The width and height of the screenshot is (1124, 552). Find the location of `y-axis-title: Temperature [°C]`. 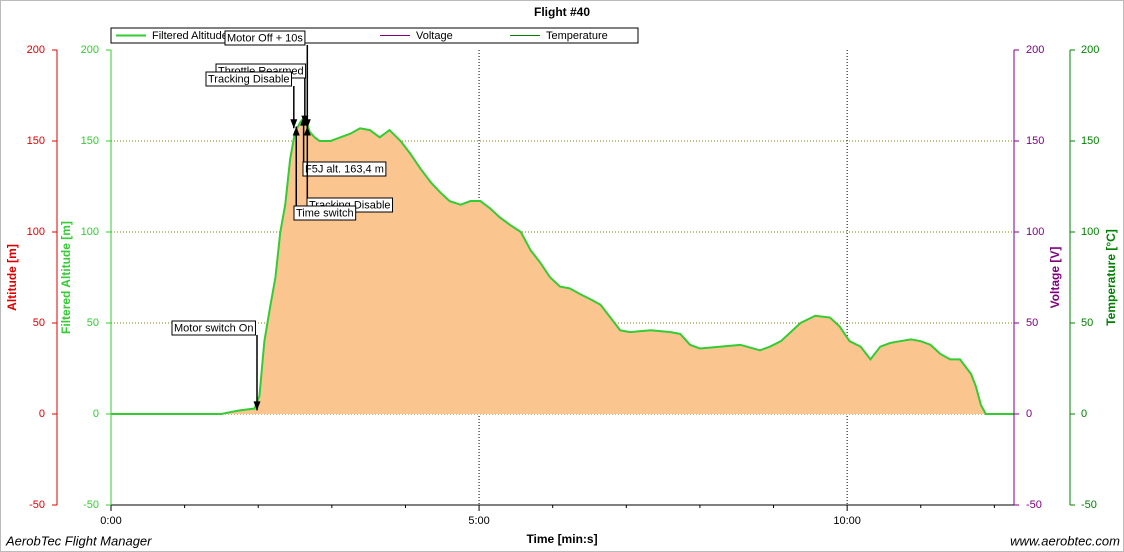

y-axis-title: Temperature [°C] is located at coordinates (1111, 277).